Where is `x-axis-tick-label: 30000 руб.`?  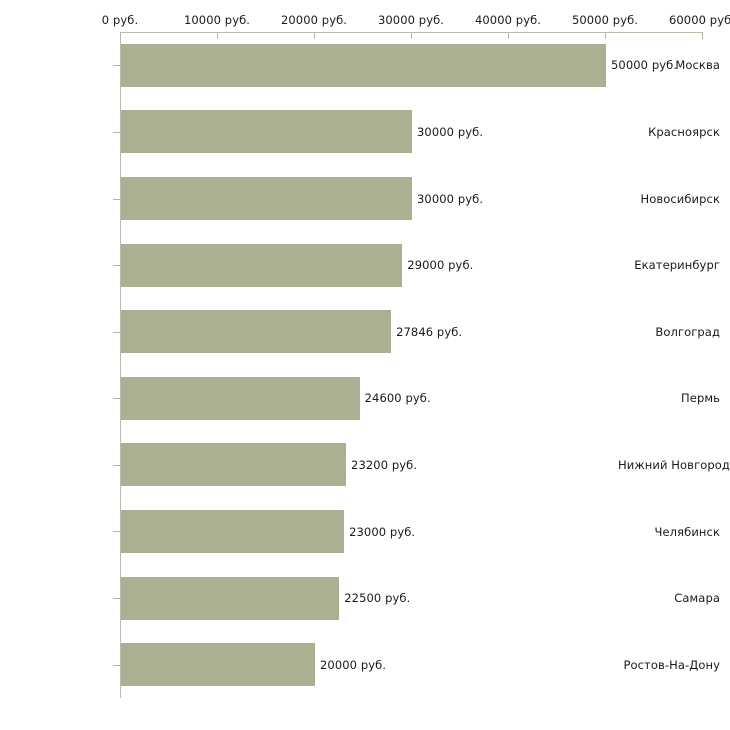
x-axis-tick-label: 30000 руб. is located at coordinates (411, 20).